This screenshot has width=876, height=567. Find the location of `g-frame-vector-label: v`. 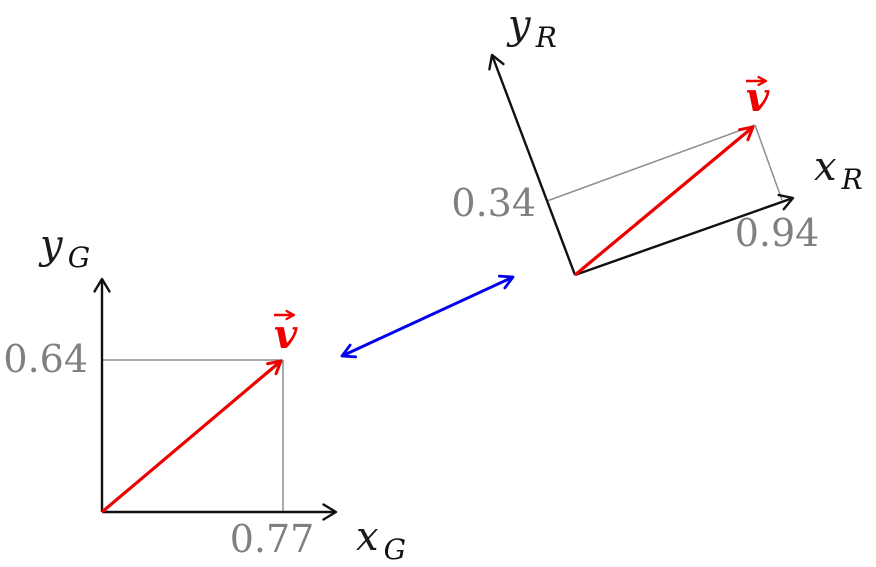

g-frame-vector-label: v is located at coordinates (286, 334).